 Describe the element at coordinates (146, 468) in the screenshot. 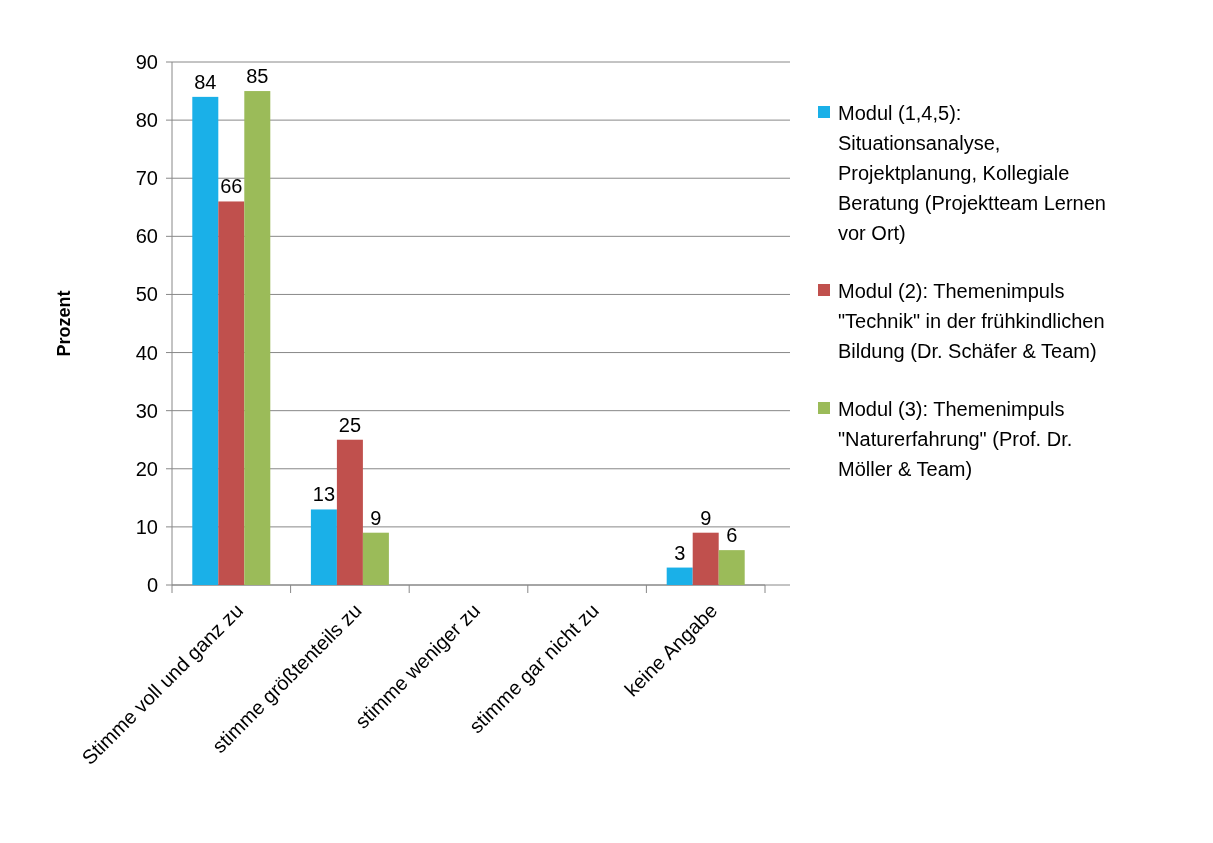

I see `y-tick-label: 20` at that location.